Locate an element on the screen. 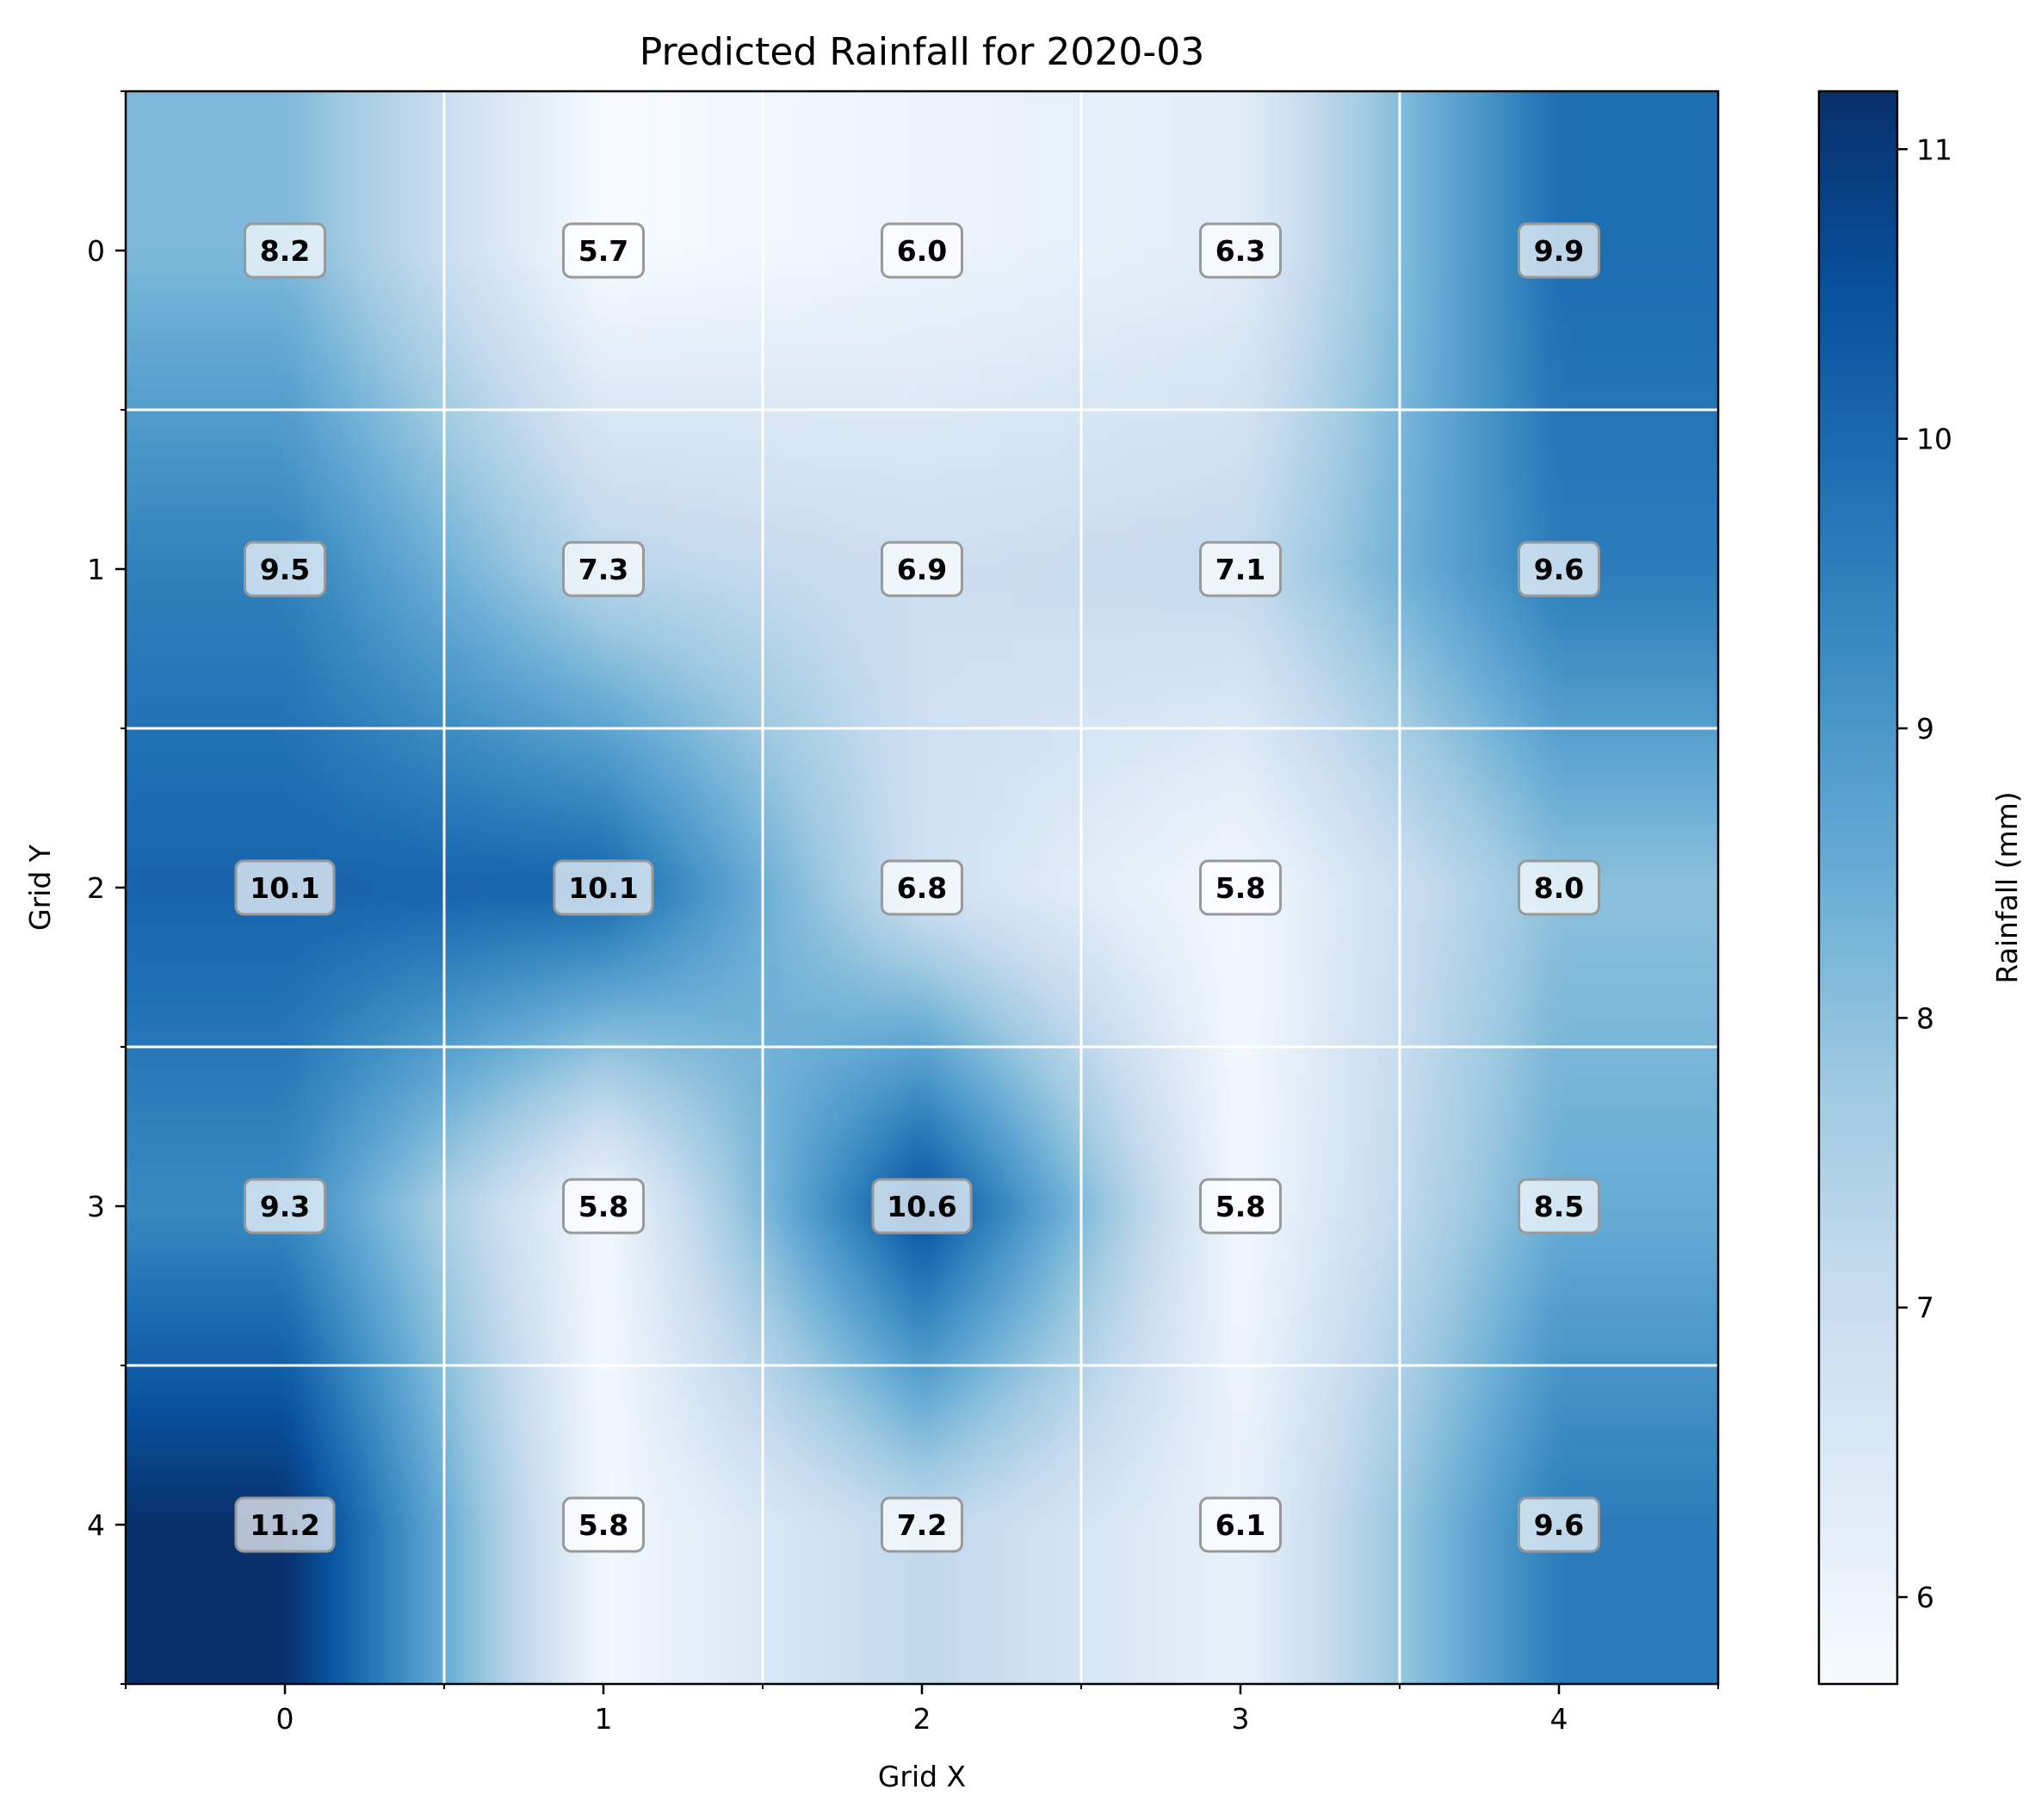  cell-value-label: 6.0 is located at coordinates (922, 251).